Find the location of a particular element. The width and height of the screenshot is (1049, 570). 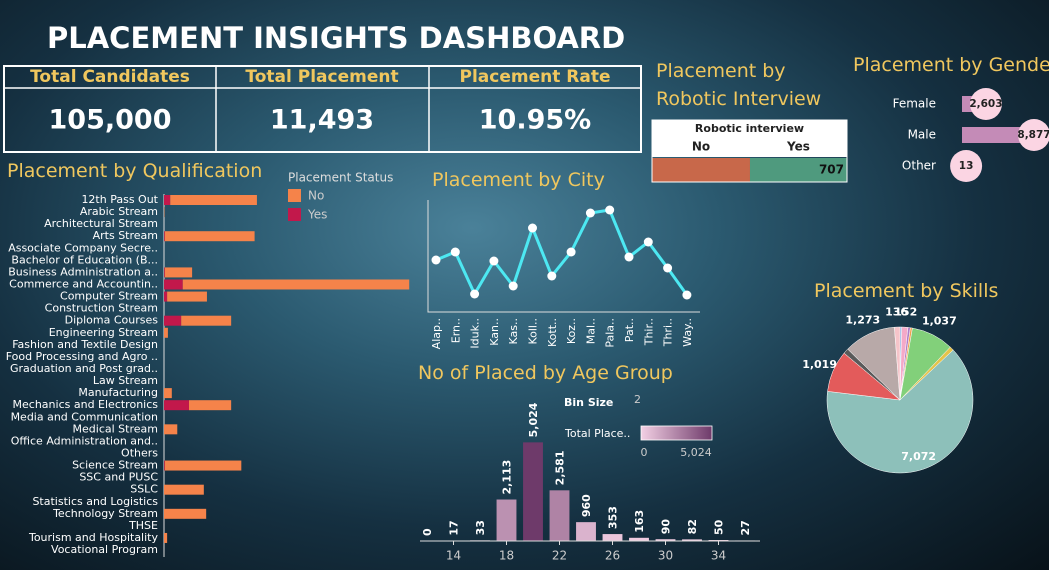

y-tick-label: Business Administration a.. is located at coordinates (83, 271).